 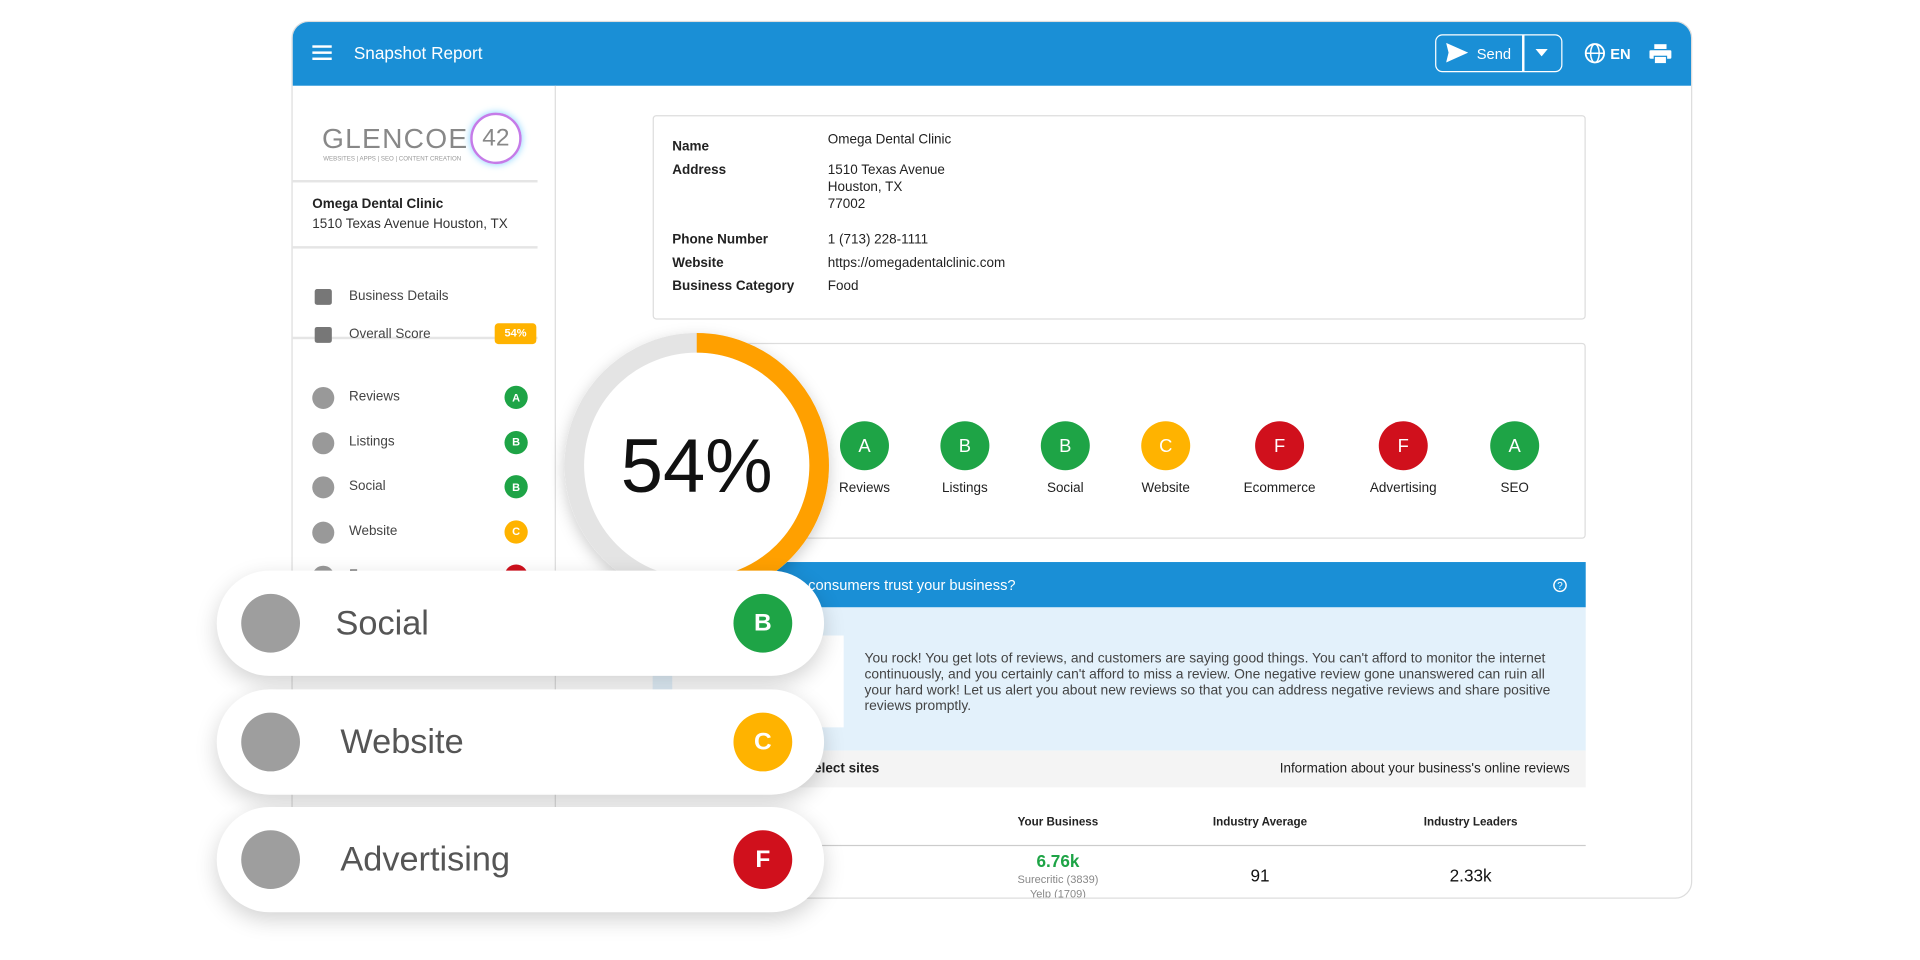 I want to click on grade-circle: C, so click(x=1166, y=446).